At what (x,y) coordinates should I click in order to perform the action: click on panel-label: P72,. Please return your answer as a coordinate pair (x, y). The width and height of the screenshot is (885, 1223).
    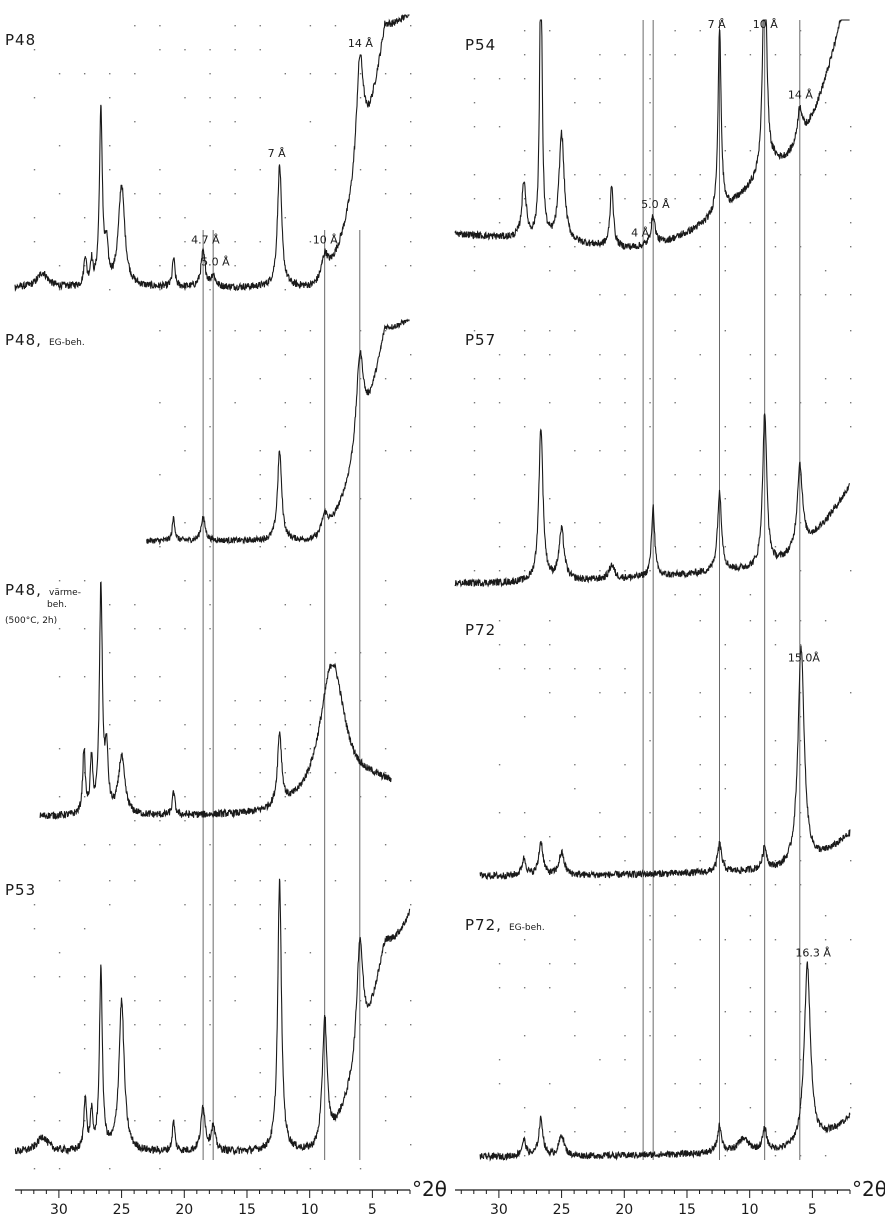
    Looking at the image, I should click on (483, 925).